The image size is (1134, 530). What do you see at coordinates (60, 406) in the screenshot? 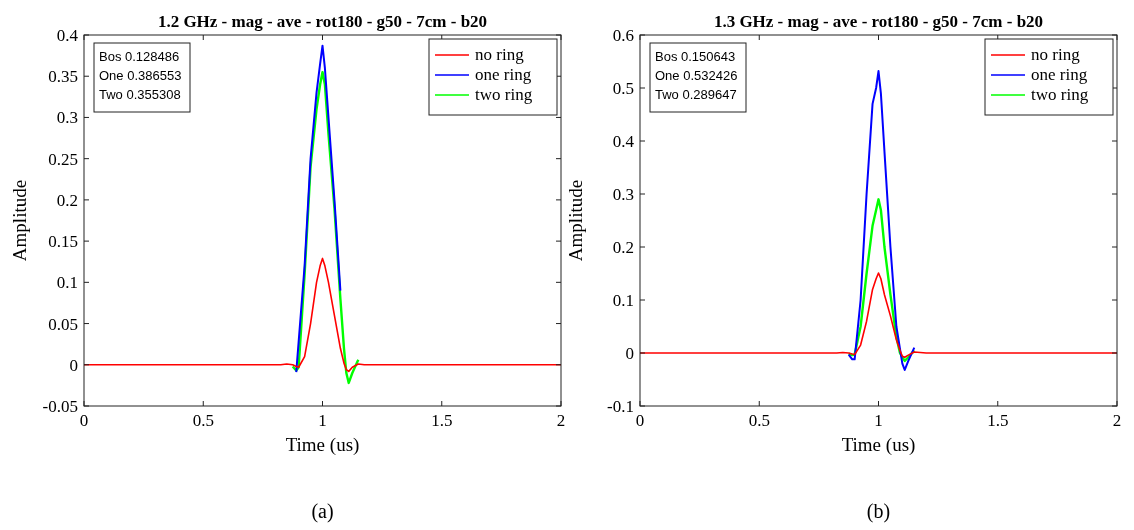
I see `y-tick-label: -0.05` at bounding box center [60, 406].